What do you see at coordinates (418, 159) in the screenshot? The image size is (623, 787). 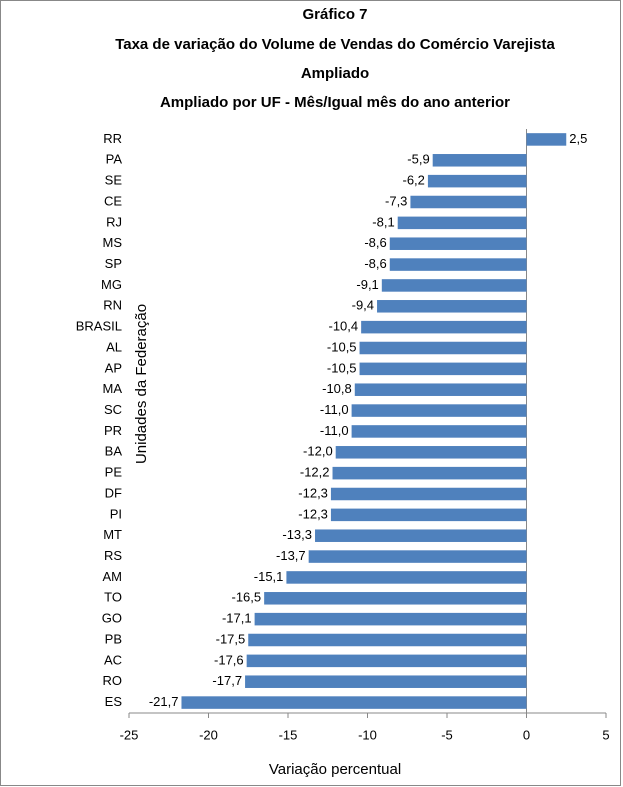 I see `value-label: -5,9` at bounding box center [418, 159].